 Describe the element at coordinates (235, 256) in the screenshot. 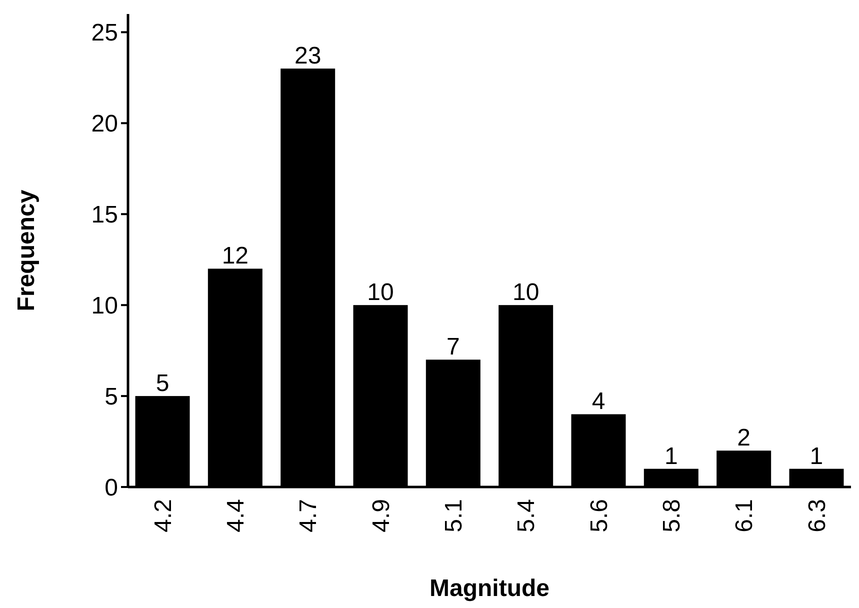

I see `data-label: 12` at that location.